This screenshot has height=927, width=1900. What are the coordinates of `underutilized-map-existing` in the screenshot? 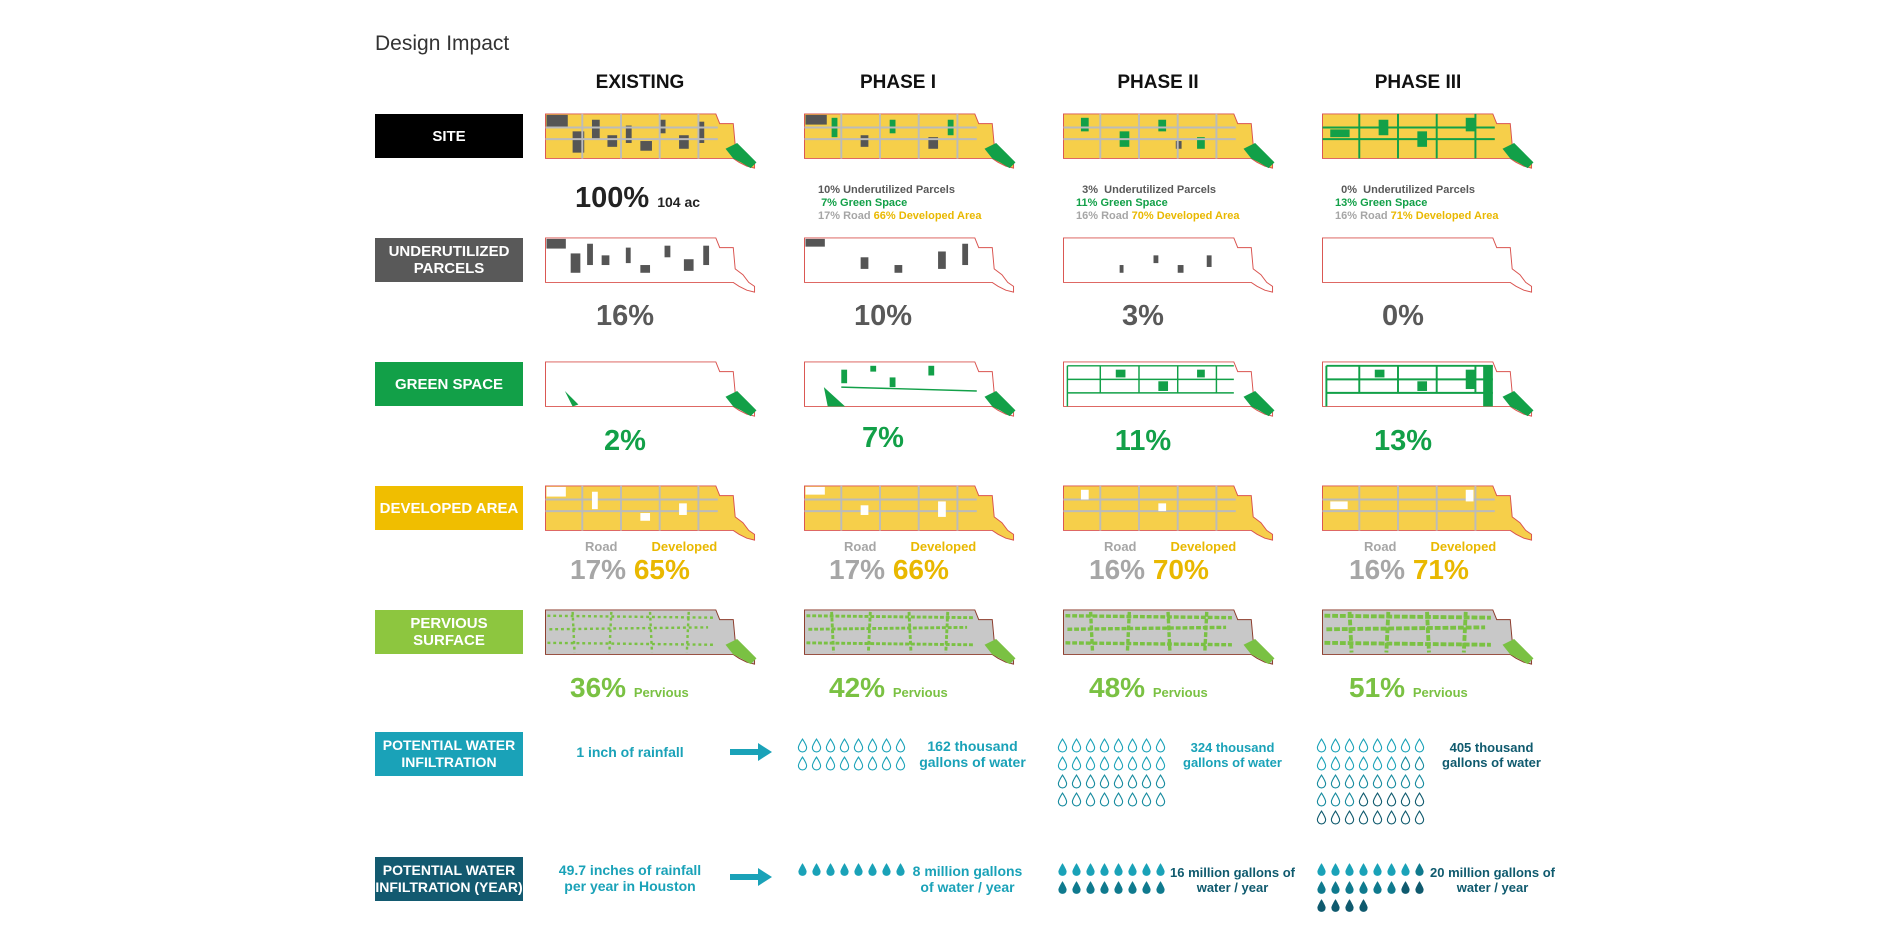 It's located at (650, 265).